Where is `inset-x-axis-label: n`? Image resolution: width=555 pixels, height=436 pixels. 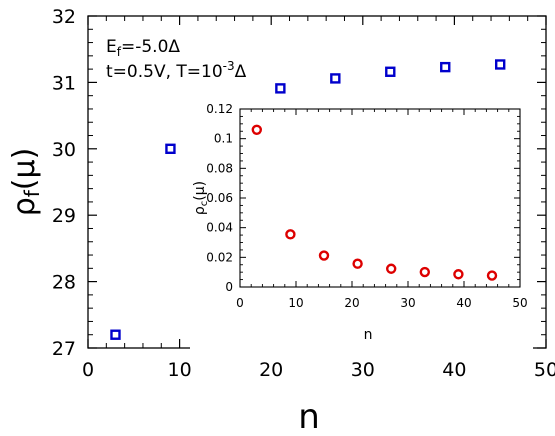 inset-x-axis-label: n is located at coordinates (368, 335).